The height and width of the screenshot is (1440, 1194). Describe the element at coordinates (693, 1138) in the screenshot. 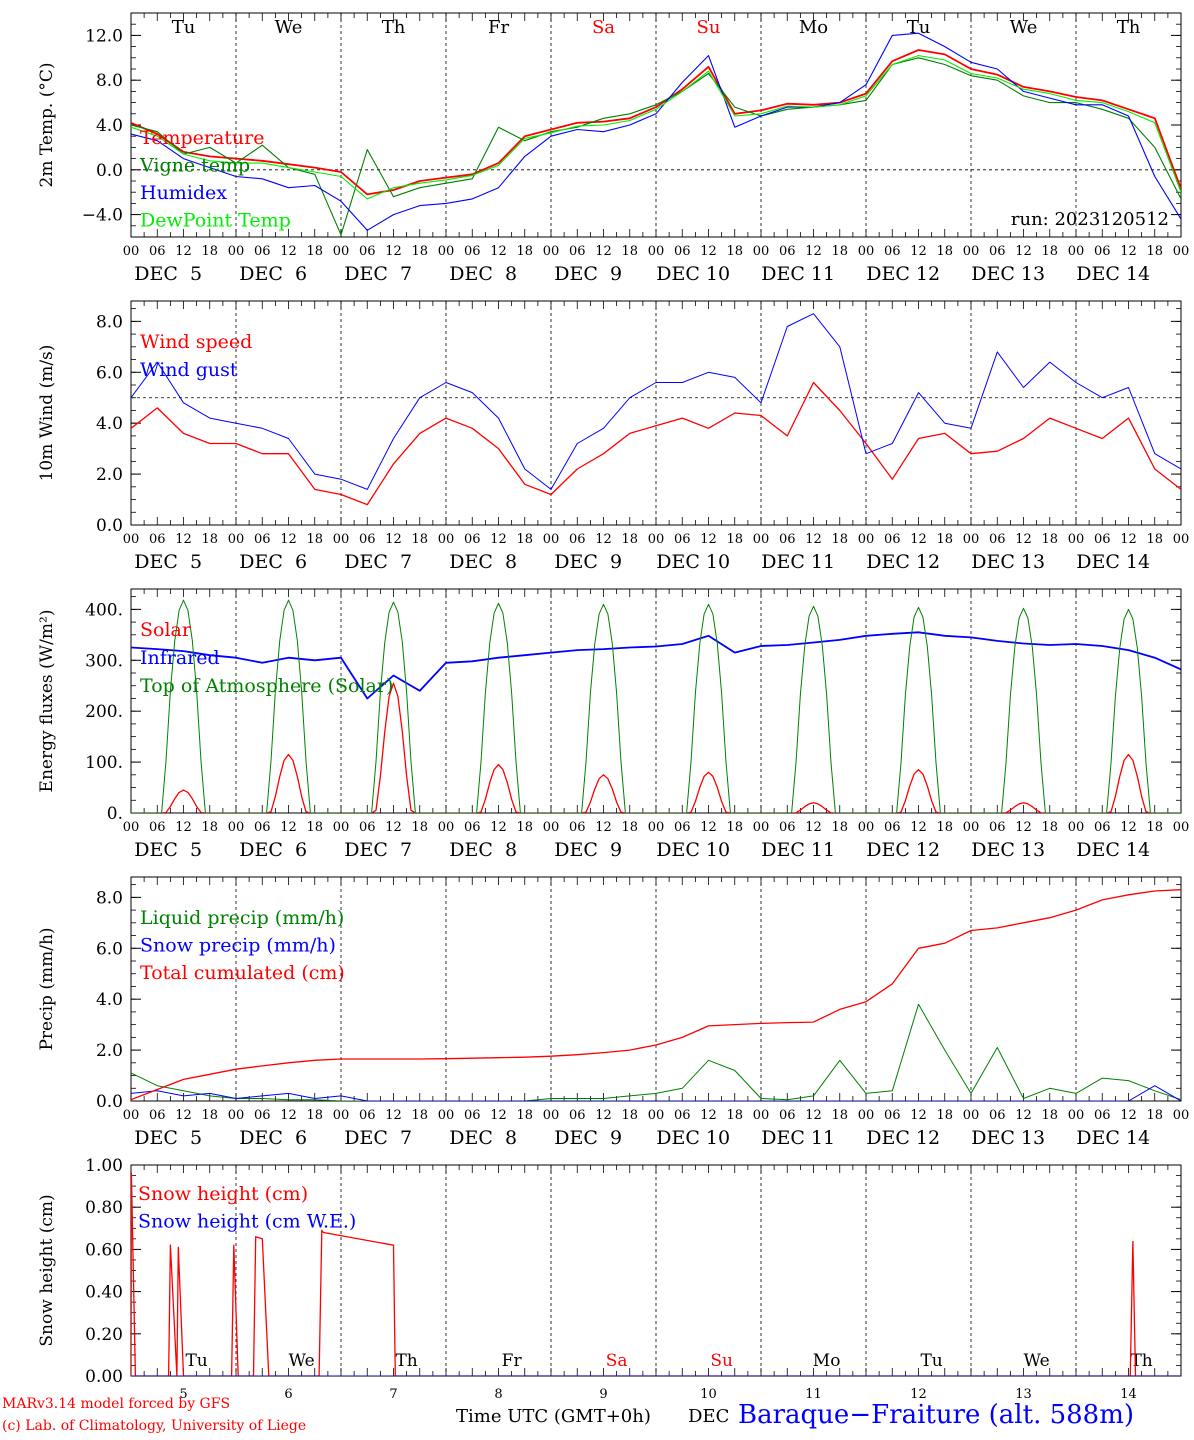

I see `date-label: DEC 10` at that location.